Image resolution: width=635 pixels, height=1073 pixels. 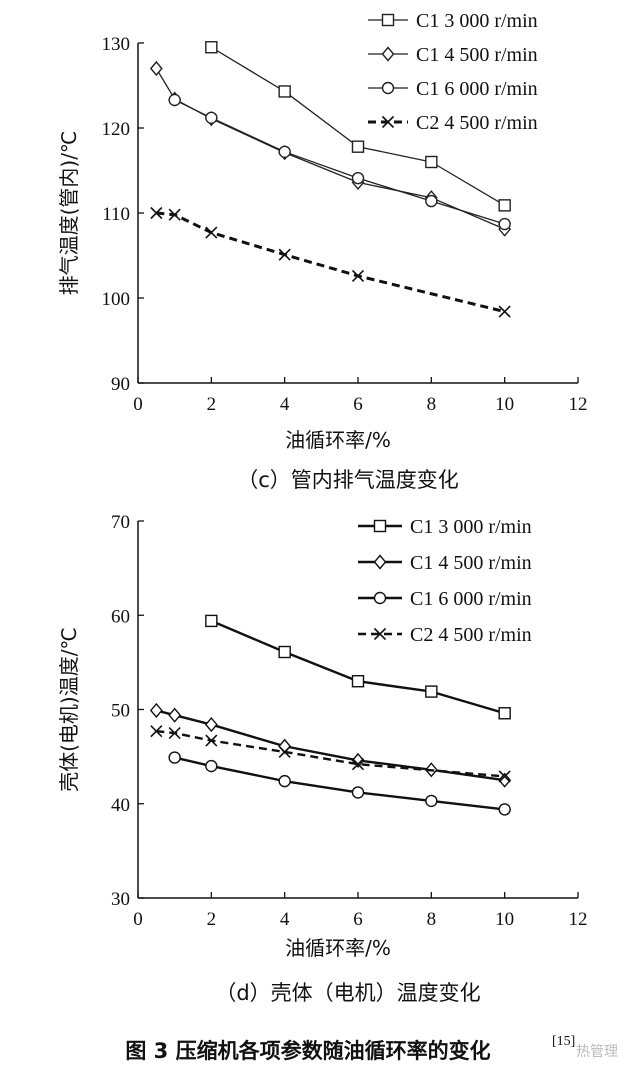 What do you see at coordinates (348, 480) in the screenshot?
I see `chart-caption: （c）管内排气温度变化` at bounding box center [348, 480].